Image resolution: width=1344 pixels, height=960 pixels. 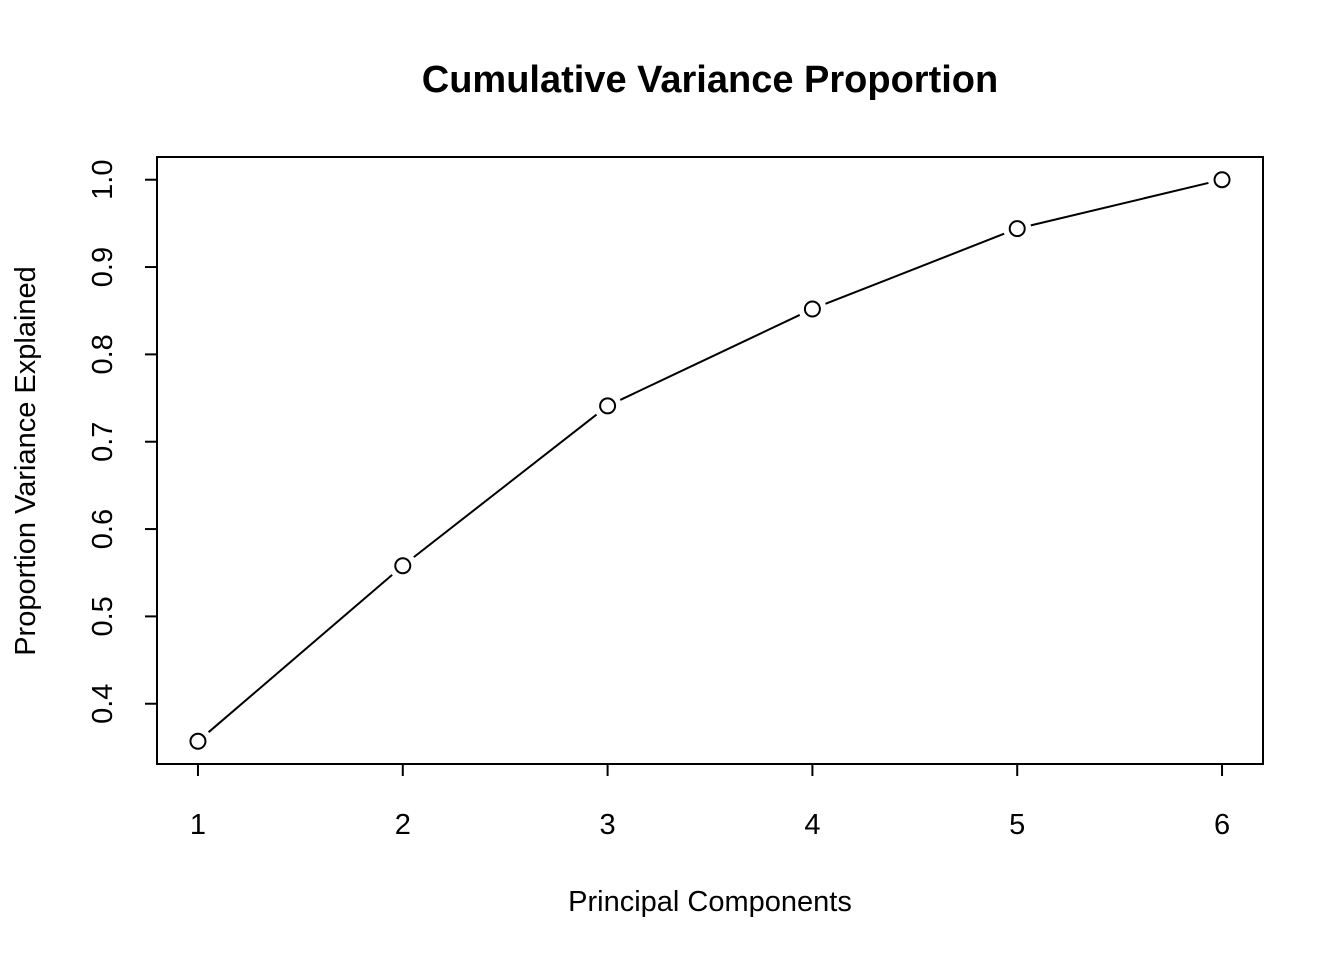 I want to click on y-tick-label: 0.9, so click(x=103, y=267).